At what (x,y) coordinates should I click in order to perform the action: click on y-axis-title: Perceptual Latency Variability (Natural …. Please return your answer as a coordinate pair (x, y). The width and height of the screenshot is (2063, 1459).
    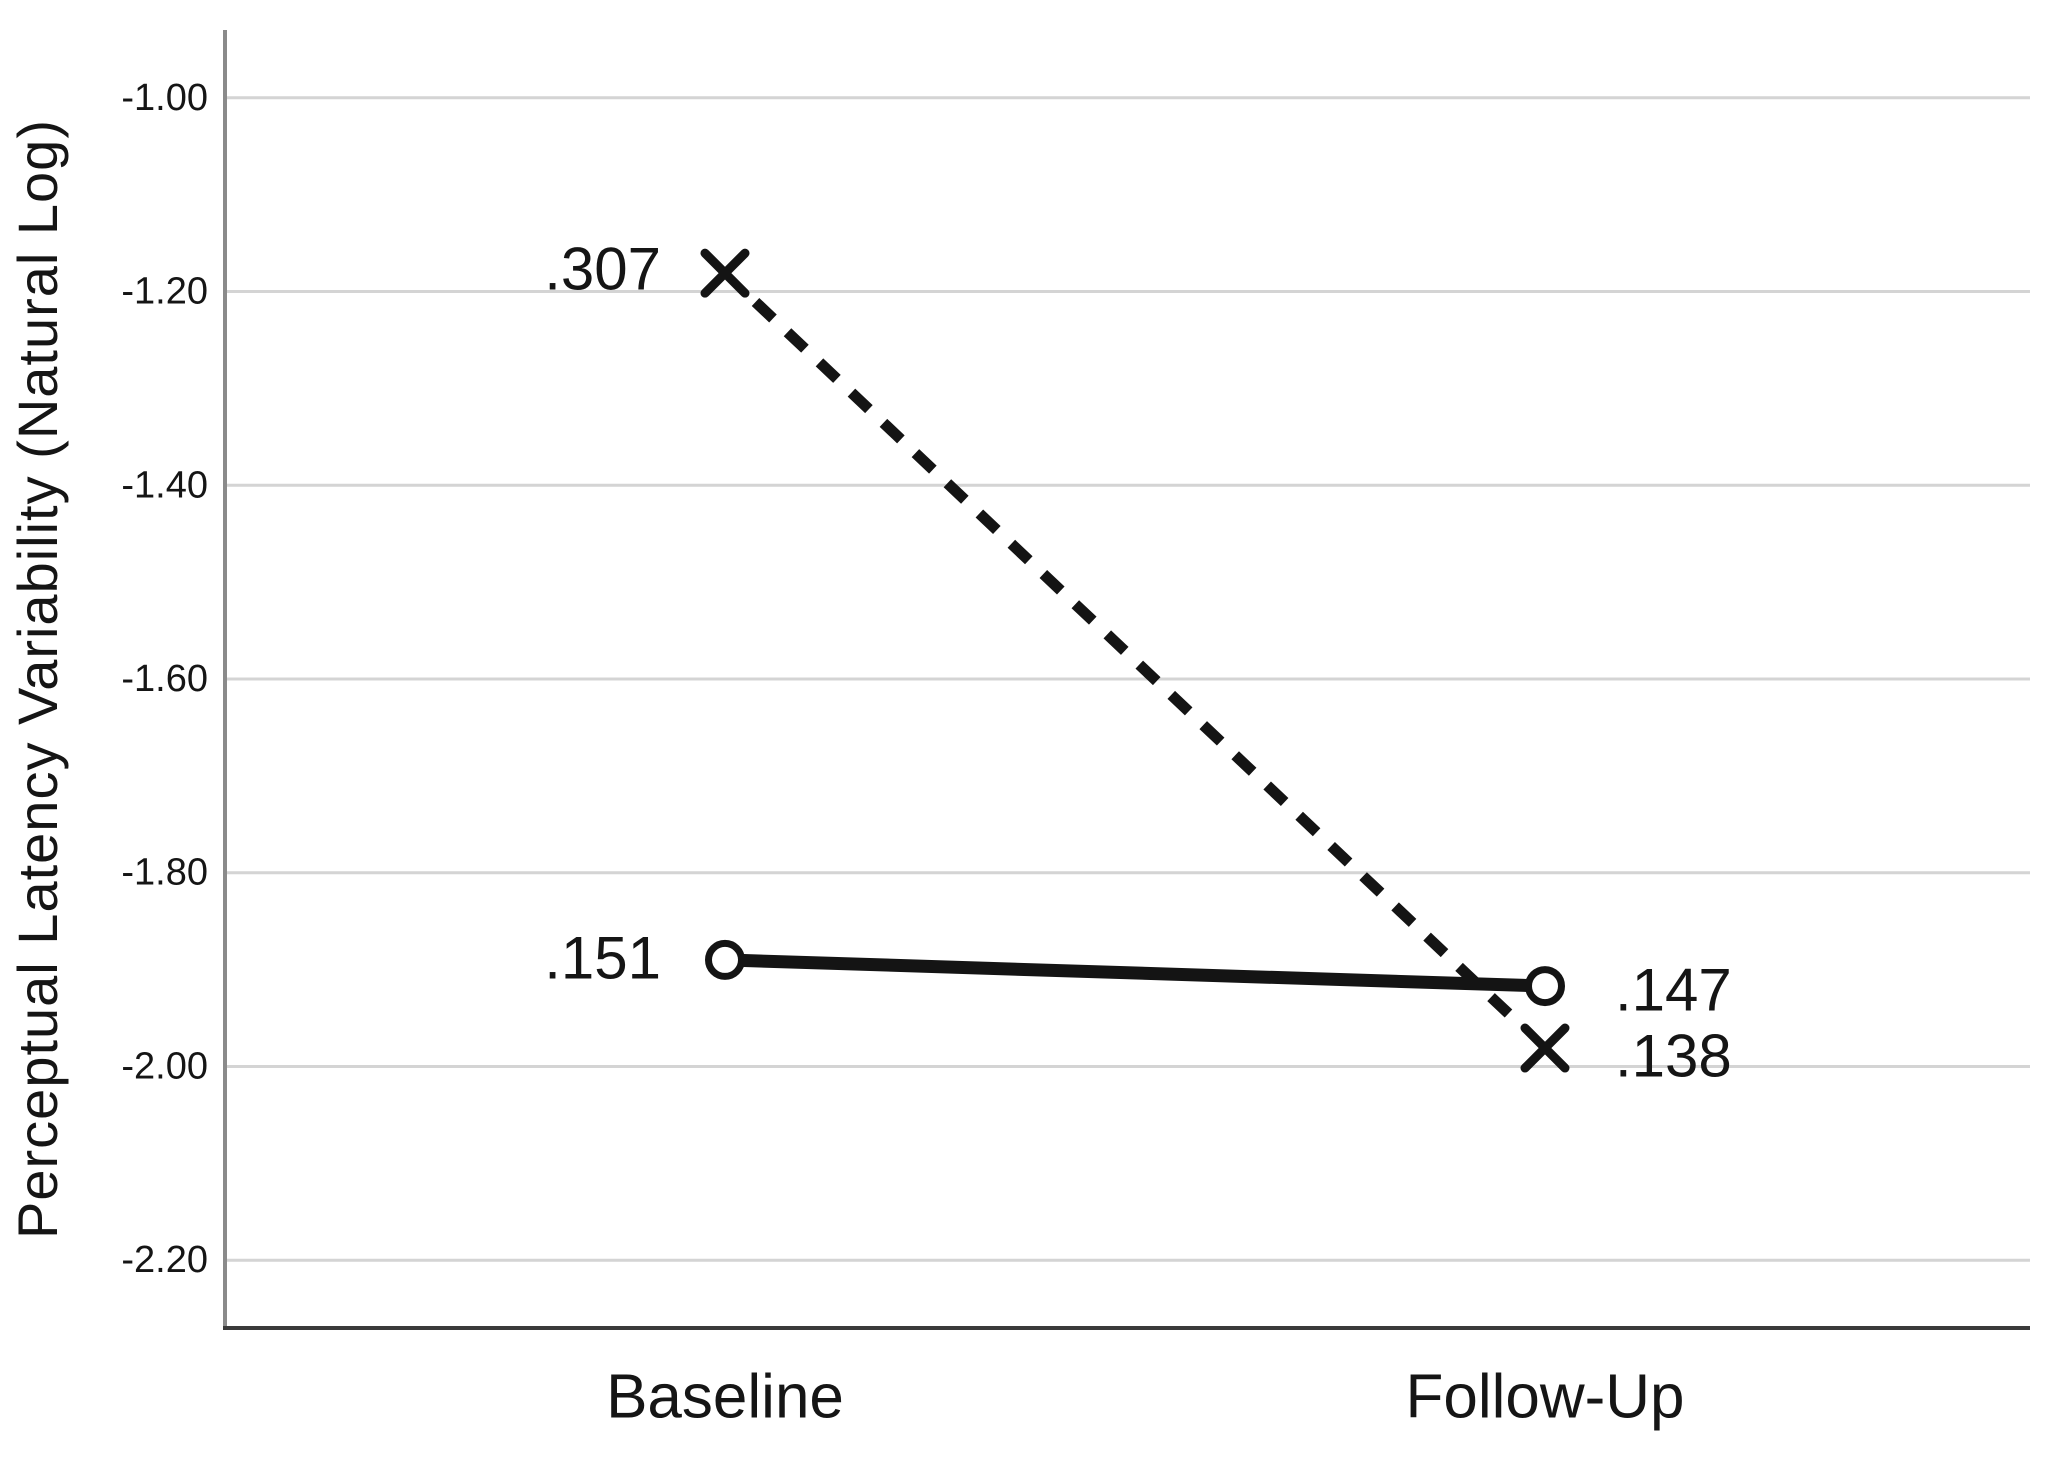
    Looking at the image, I should click on (37, 679).